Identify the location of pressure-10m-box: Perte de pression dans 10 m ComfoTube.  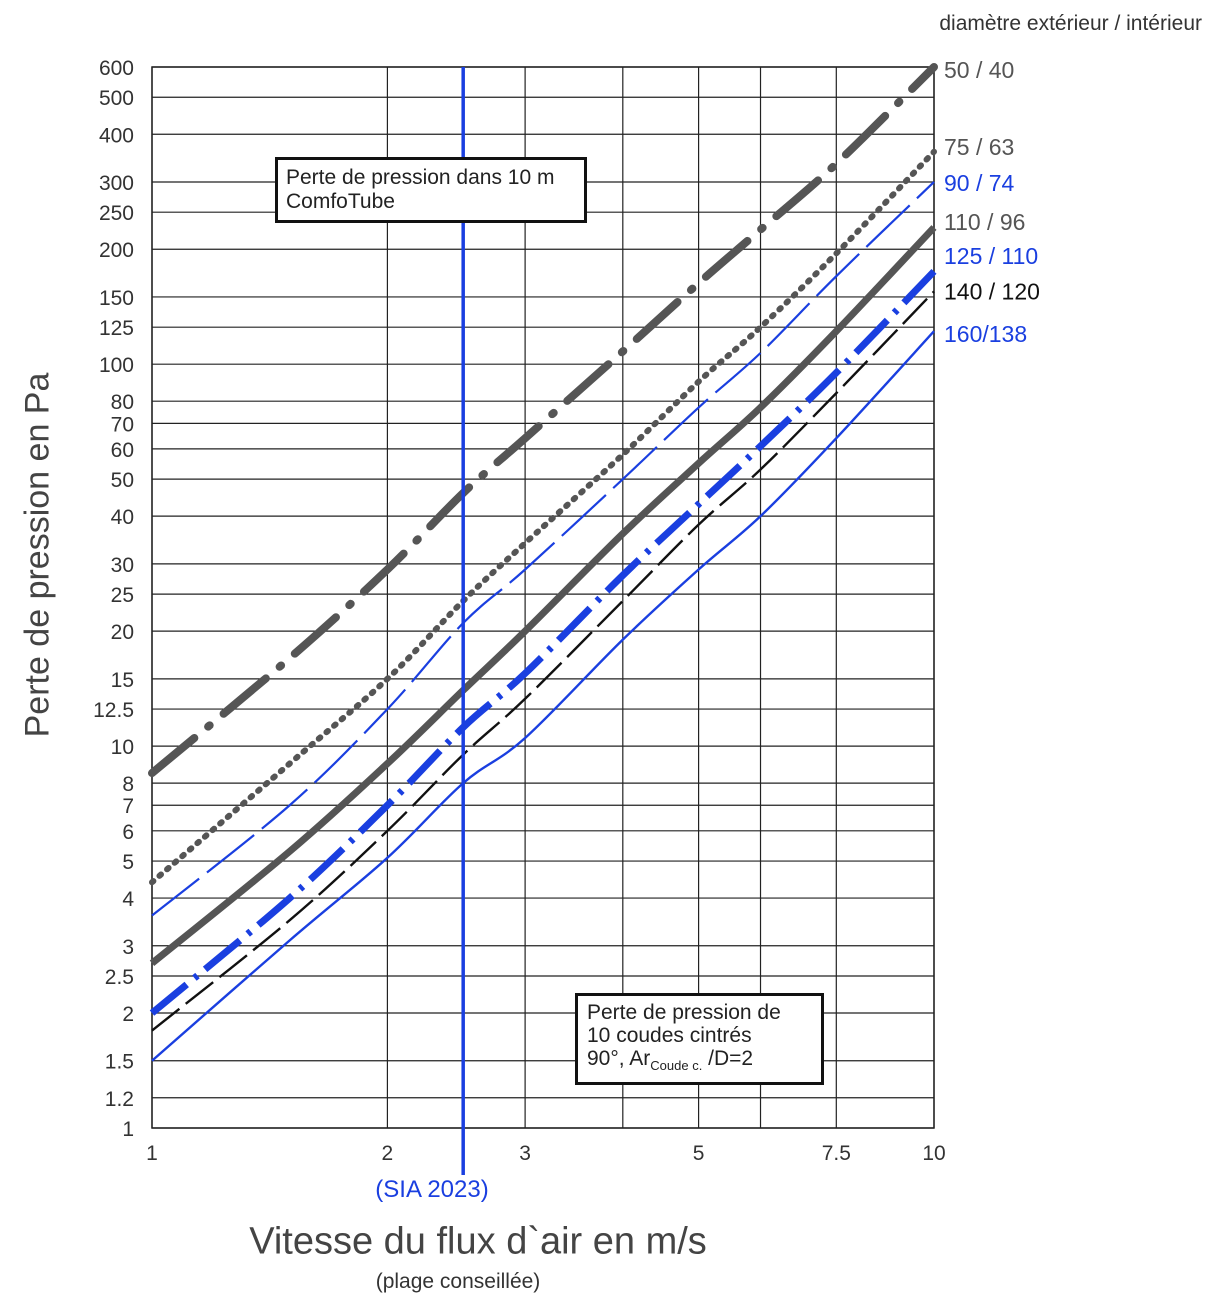
(431, 190).